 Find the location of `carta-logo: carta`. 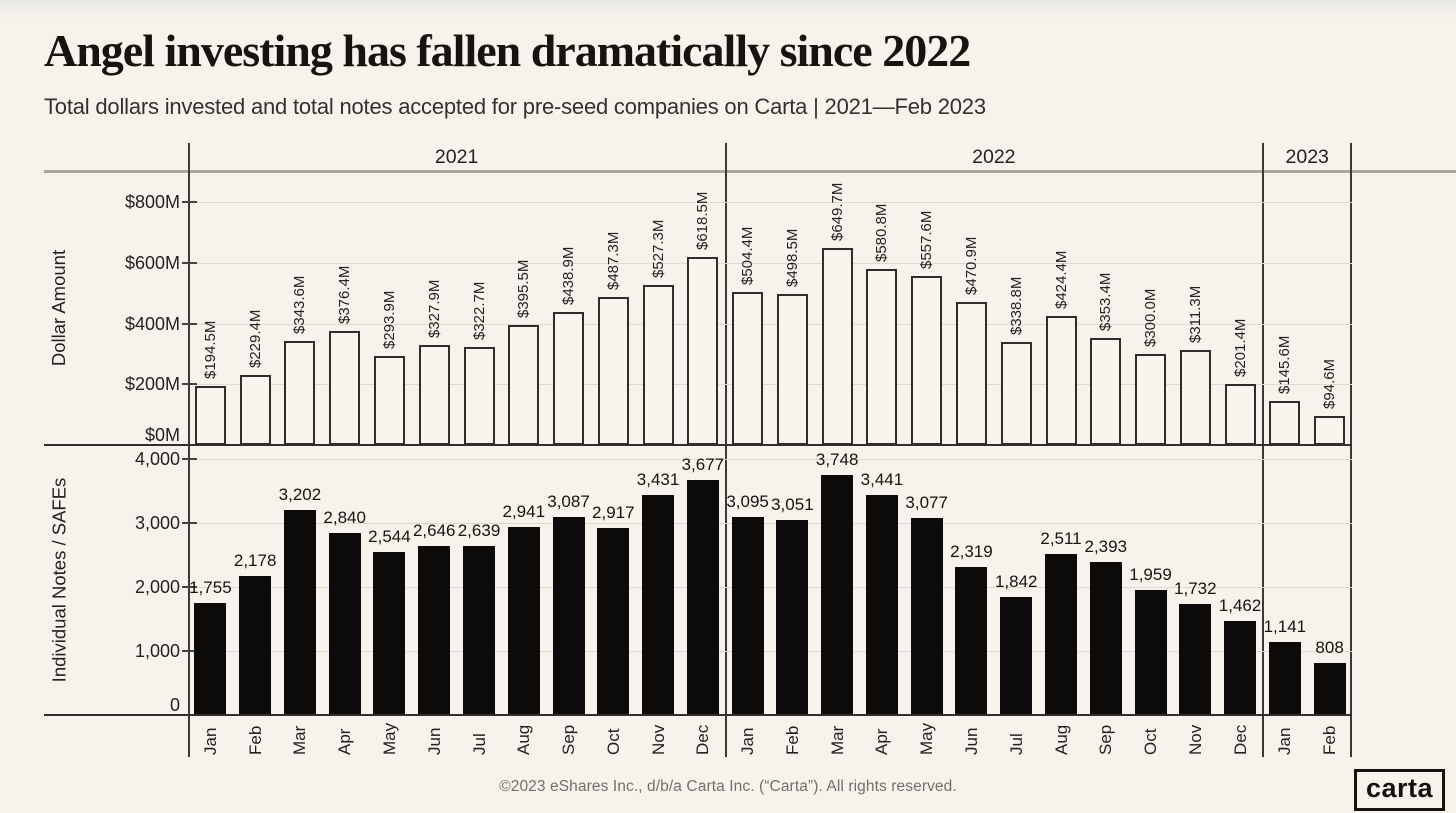

carta-logo: carta is located at coordinates (1399, 790).